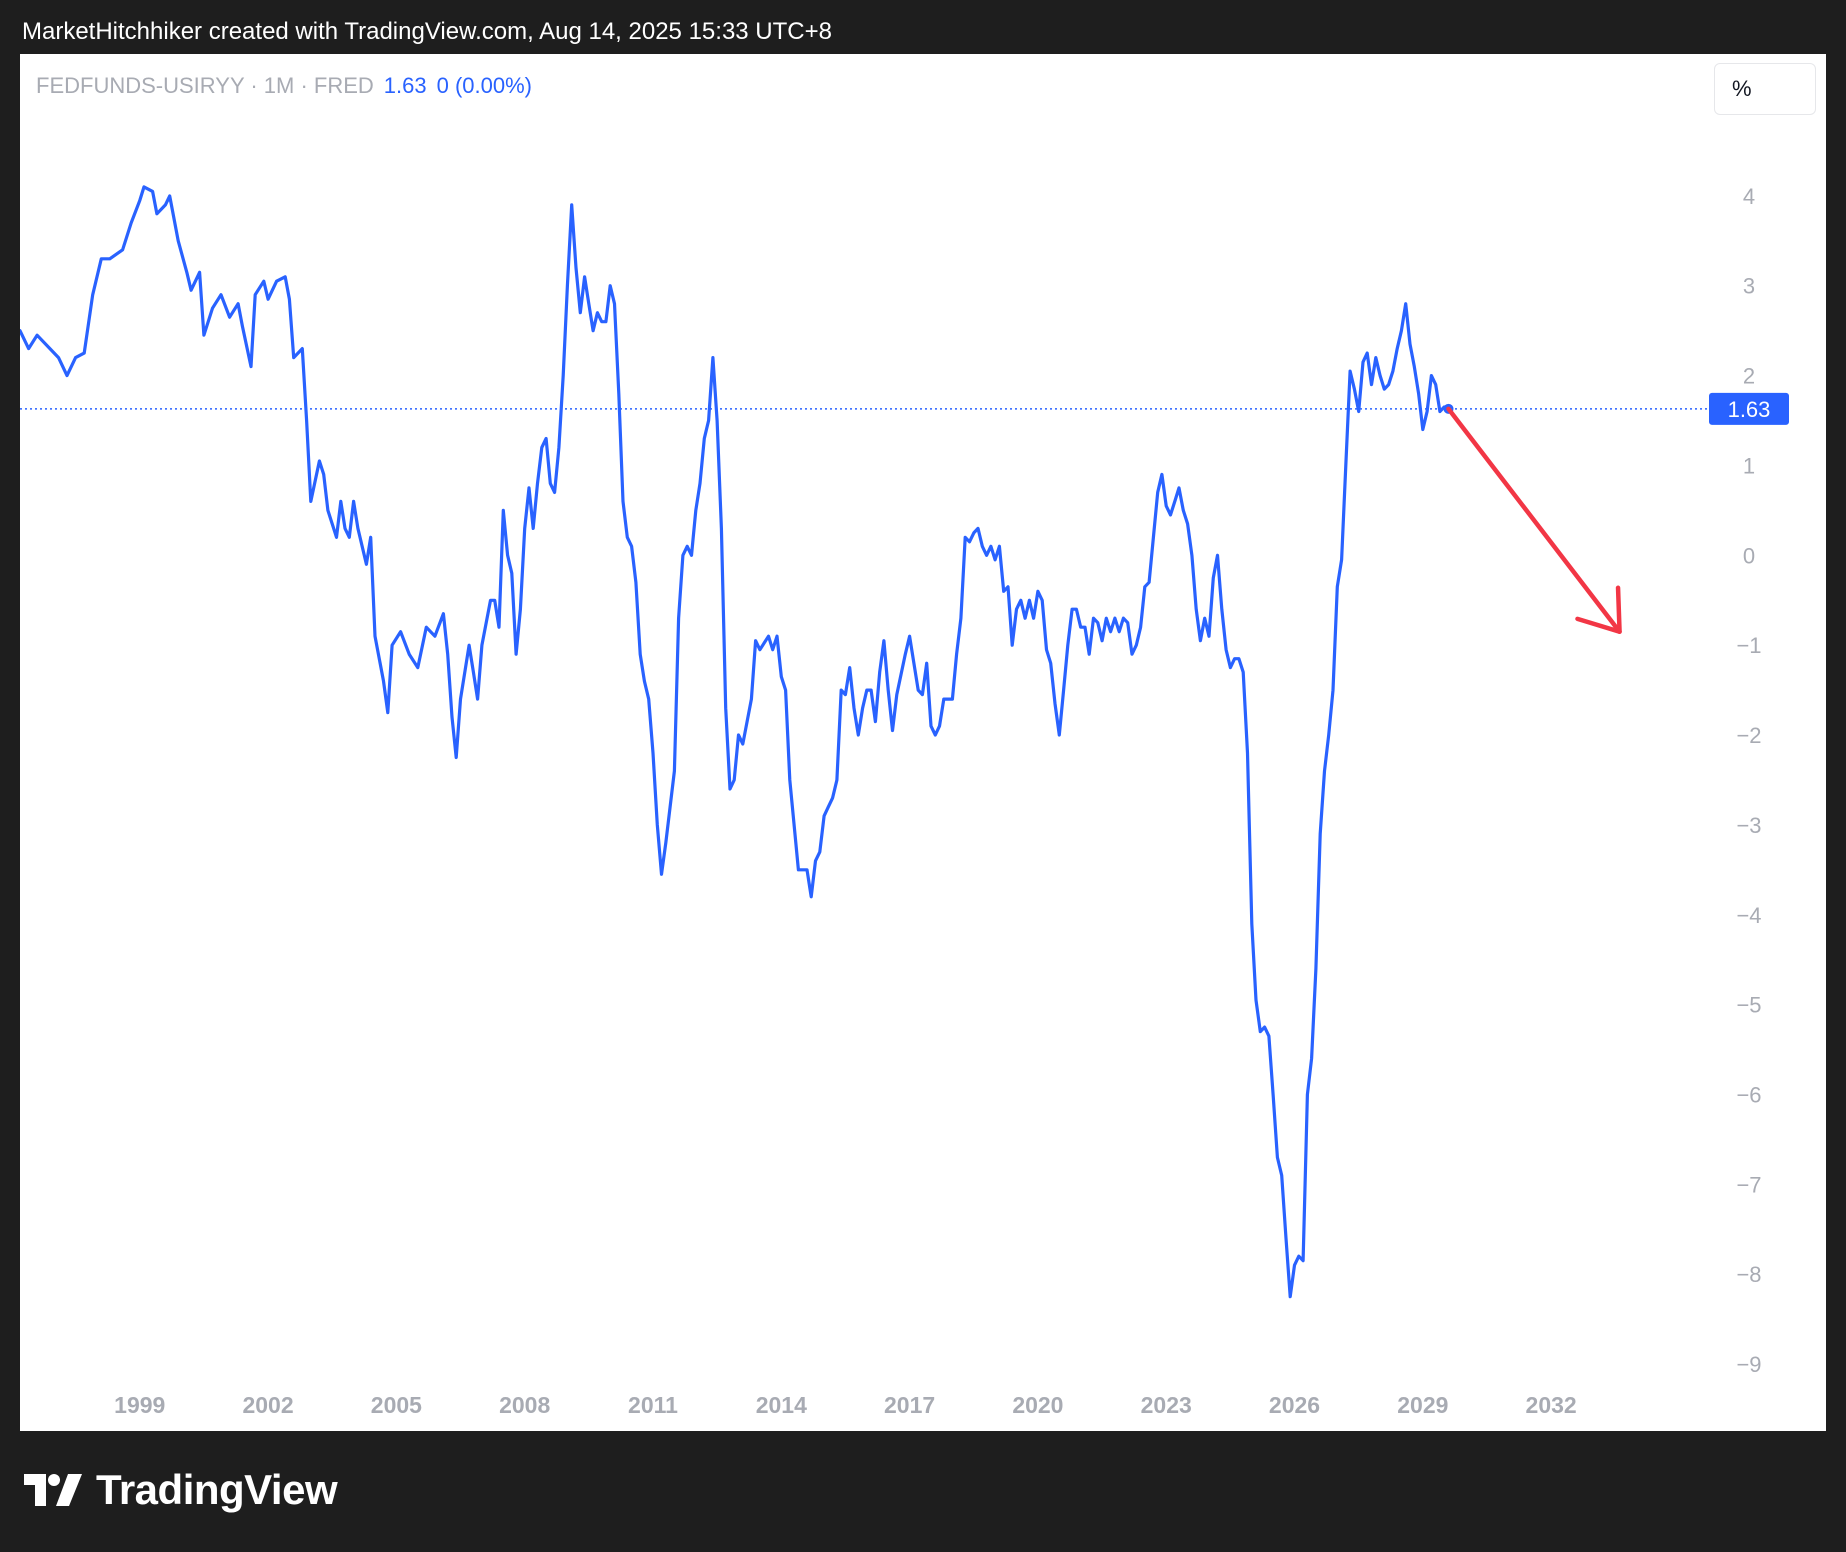  What do you see at coordinates (1748, 645) in the screenshot?
I see `y-tick-label: −1` at bounding box center [1748, 645].